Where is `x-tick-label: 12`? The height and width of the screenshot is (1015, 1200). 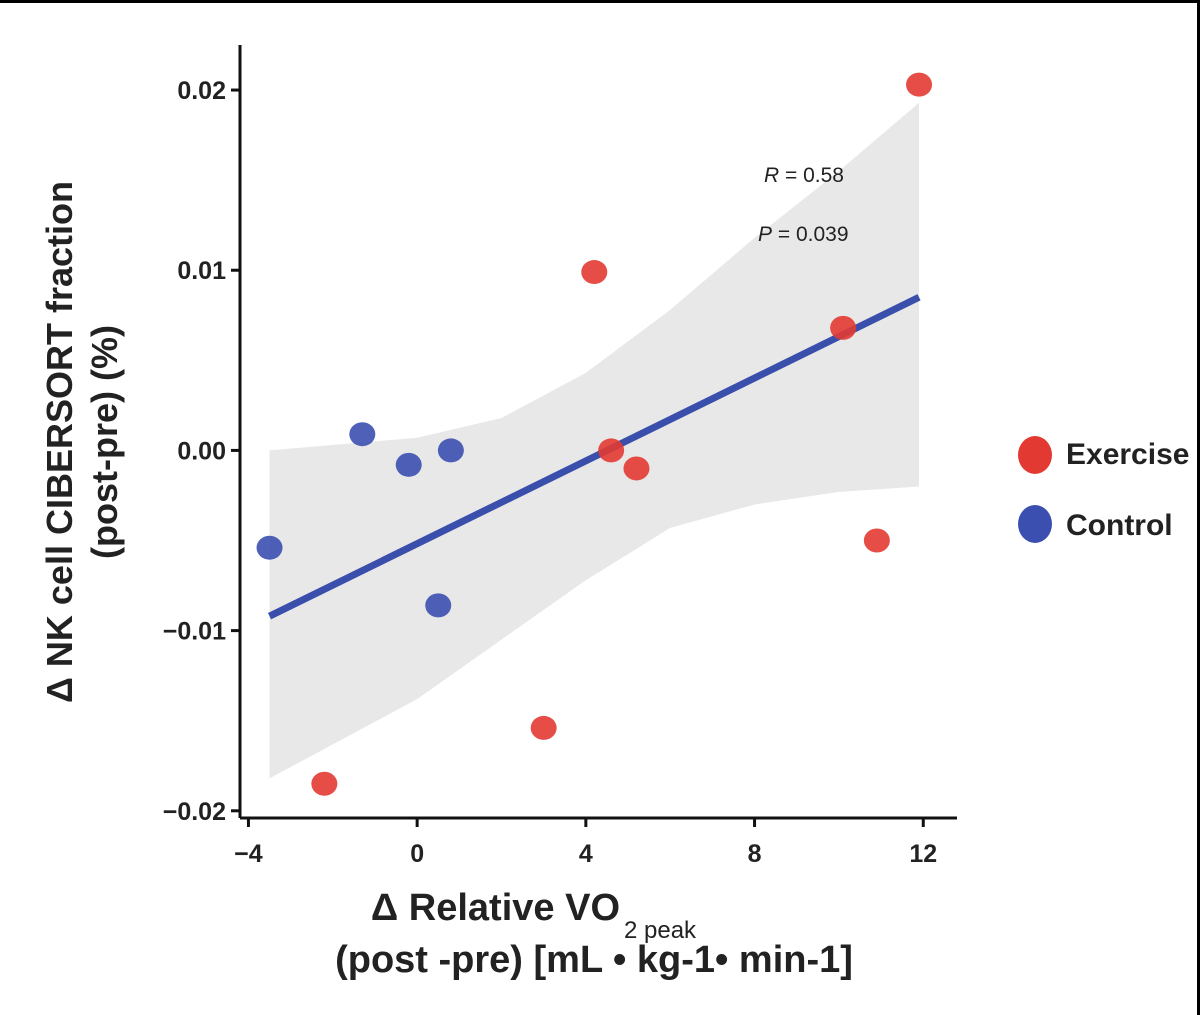
x-tick-label: 12 is located at coordinates (923, 854).